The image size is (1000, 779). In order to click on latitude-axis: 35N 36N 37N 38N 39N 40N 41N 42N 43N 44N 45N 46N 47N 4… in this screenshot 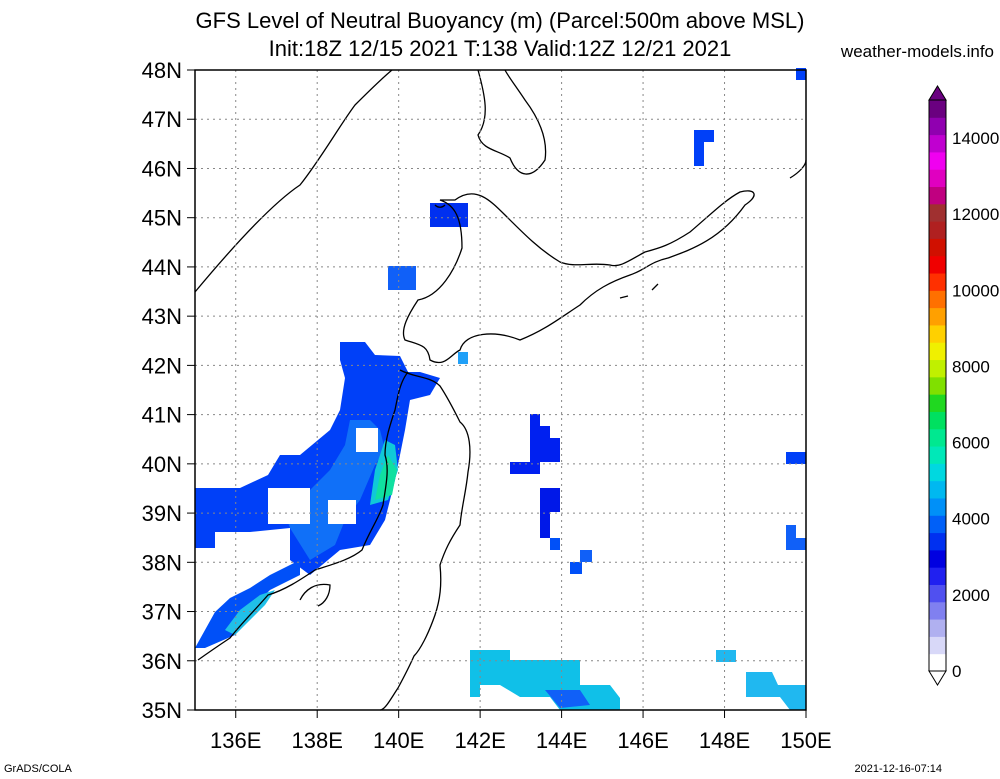, I will do `click(168, 390)`.